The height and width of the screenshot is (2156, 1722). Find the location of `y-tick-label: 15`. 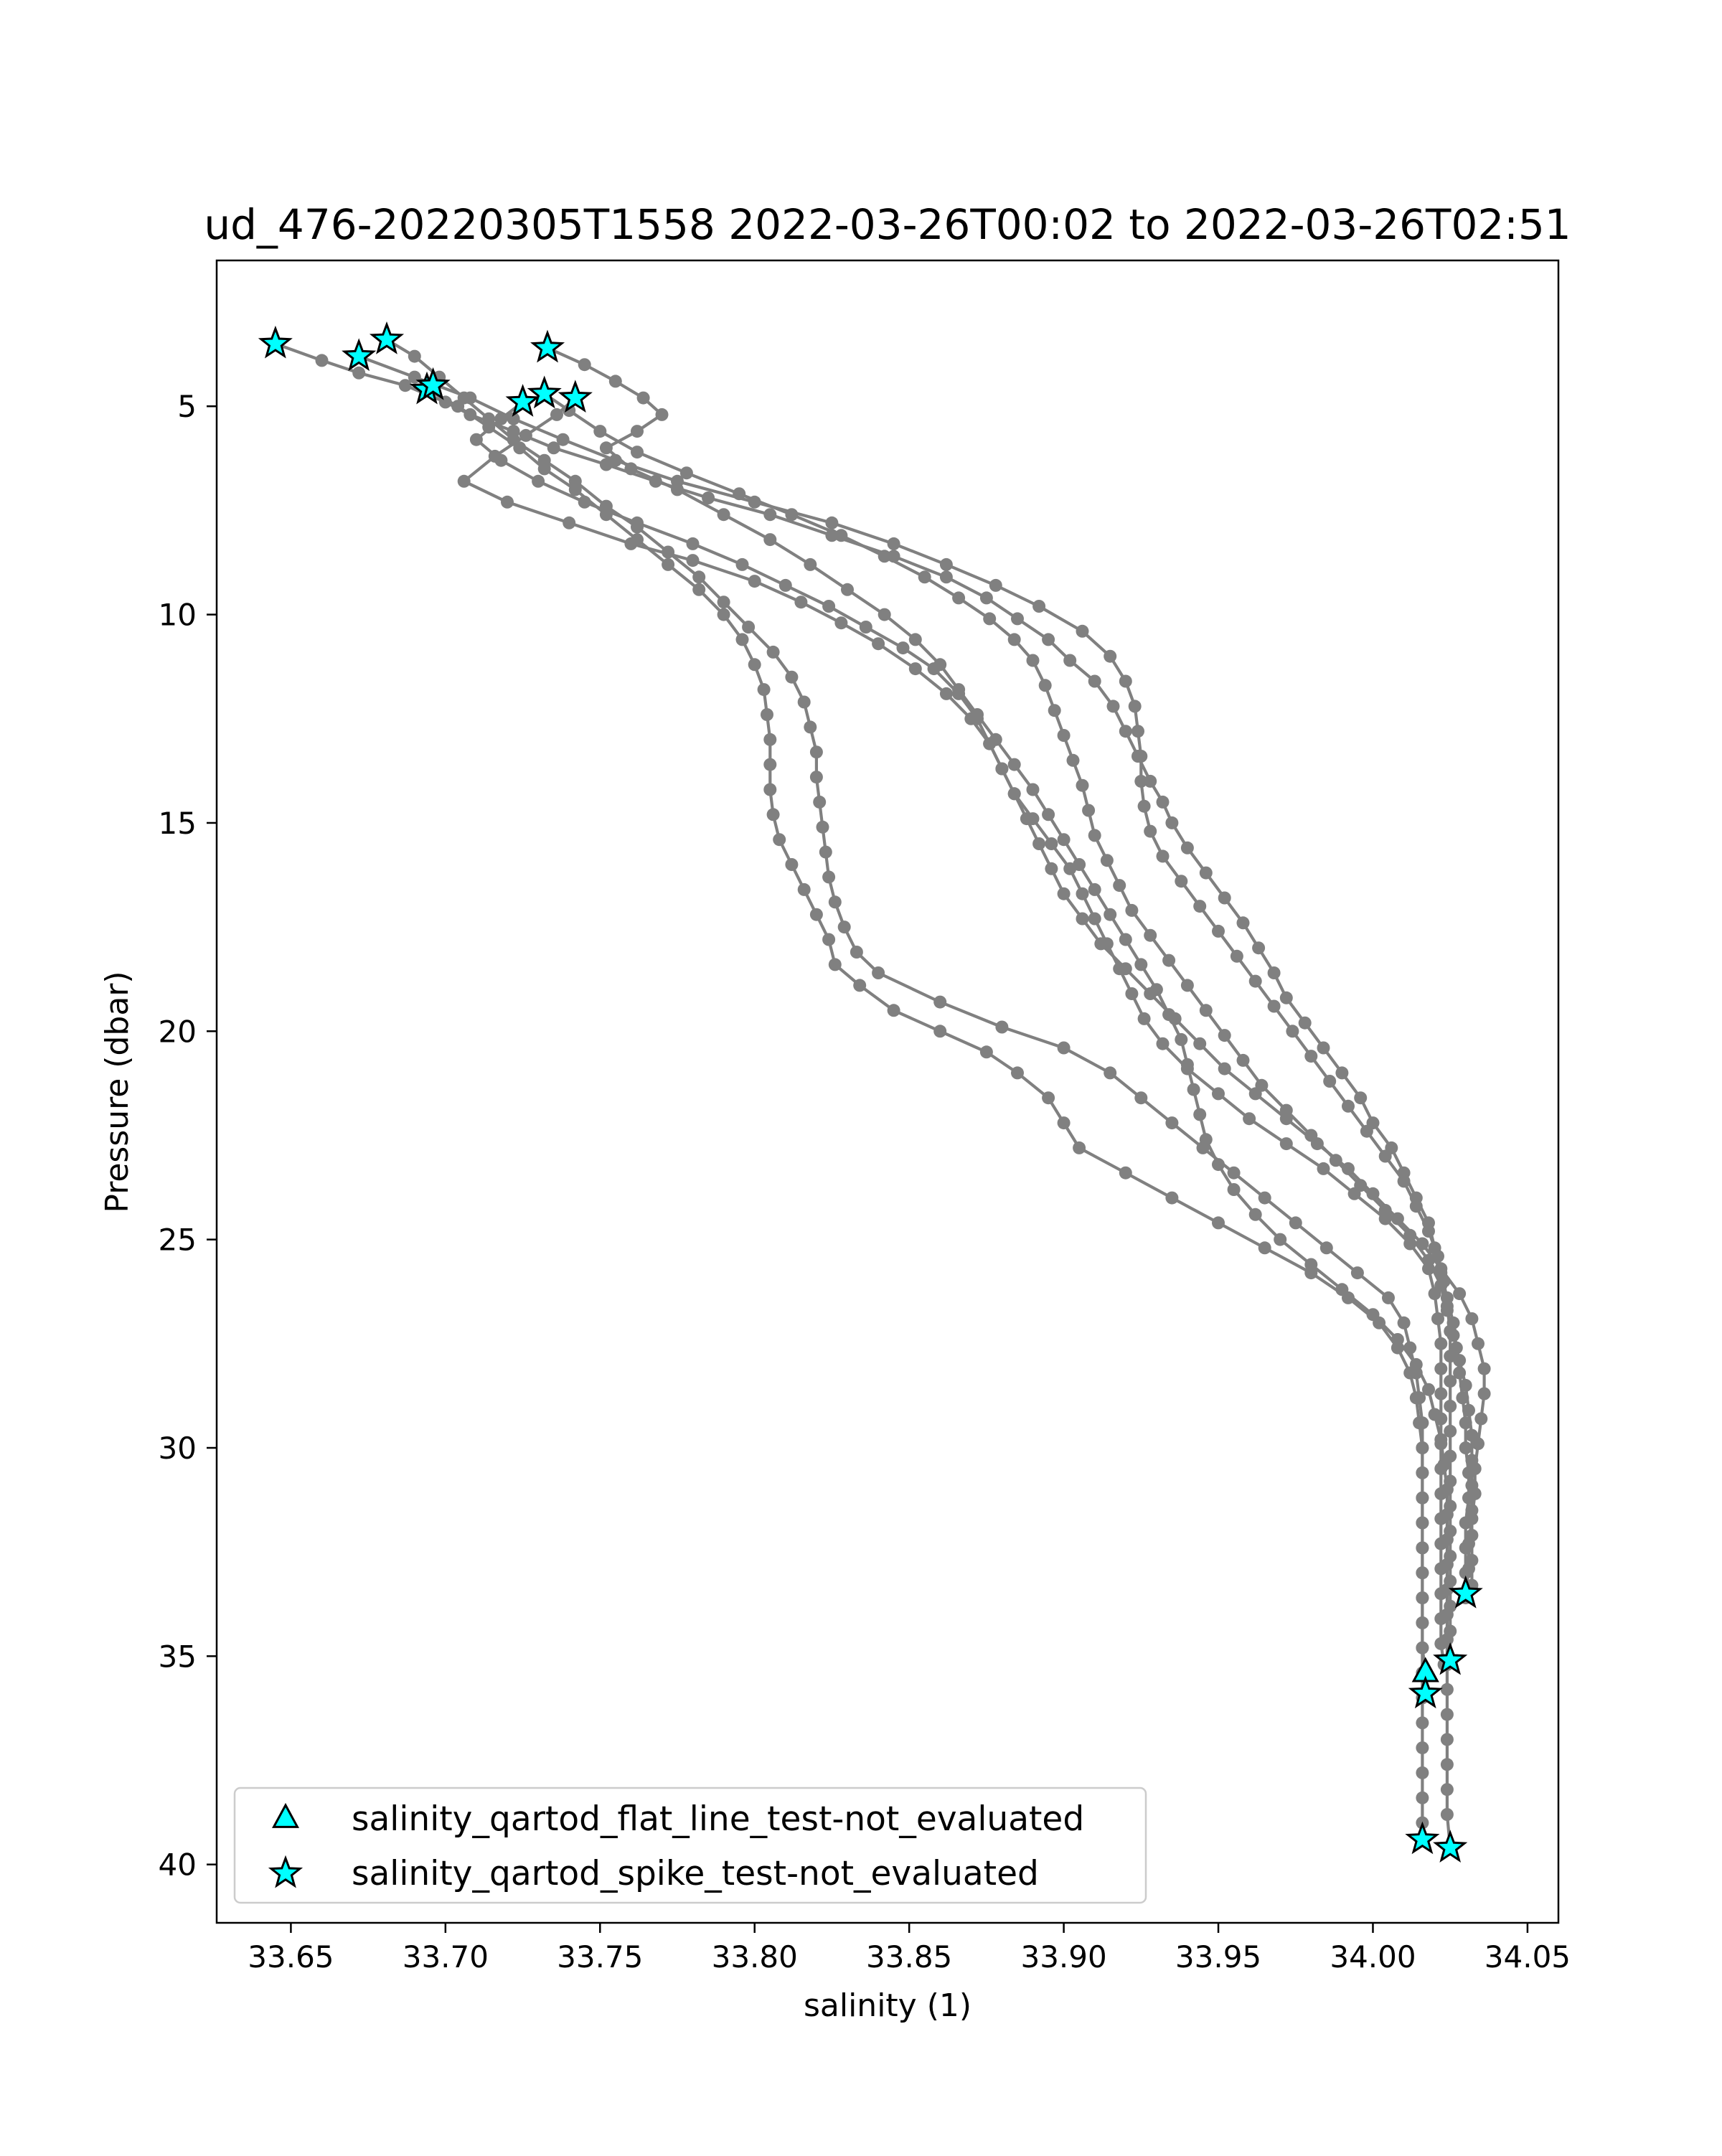

y-tick-label: 15 is located at coordinates (178, 824).